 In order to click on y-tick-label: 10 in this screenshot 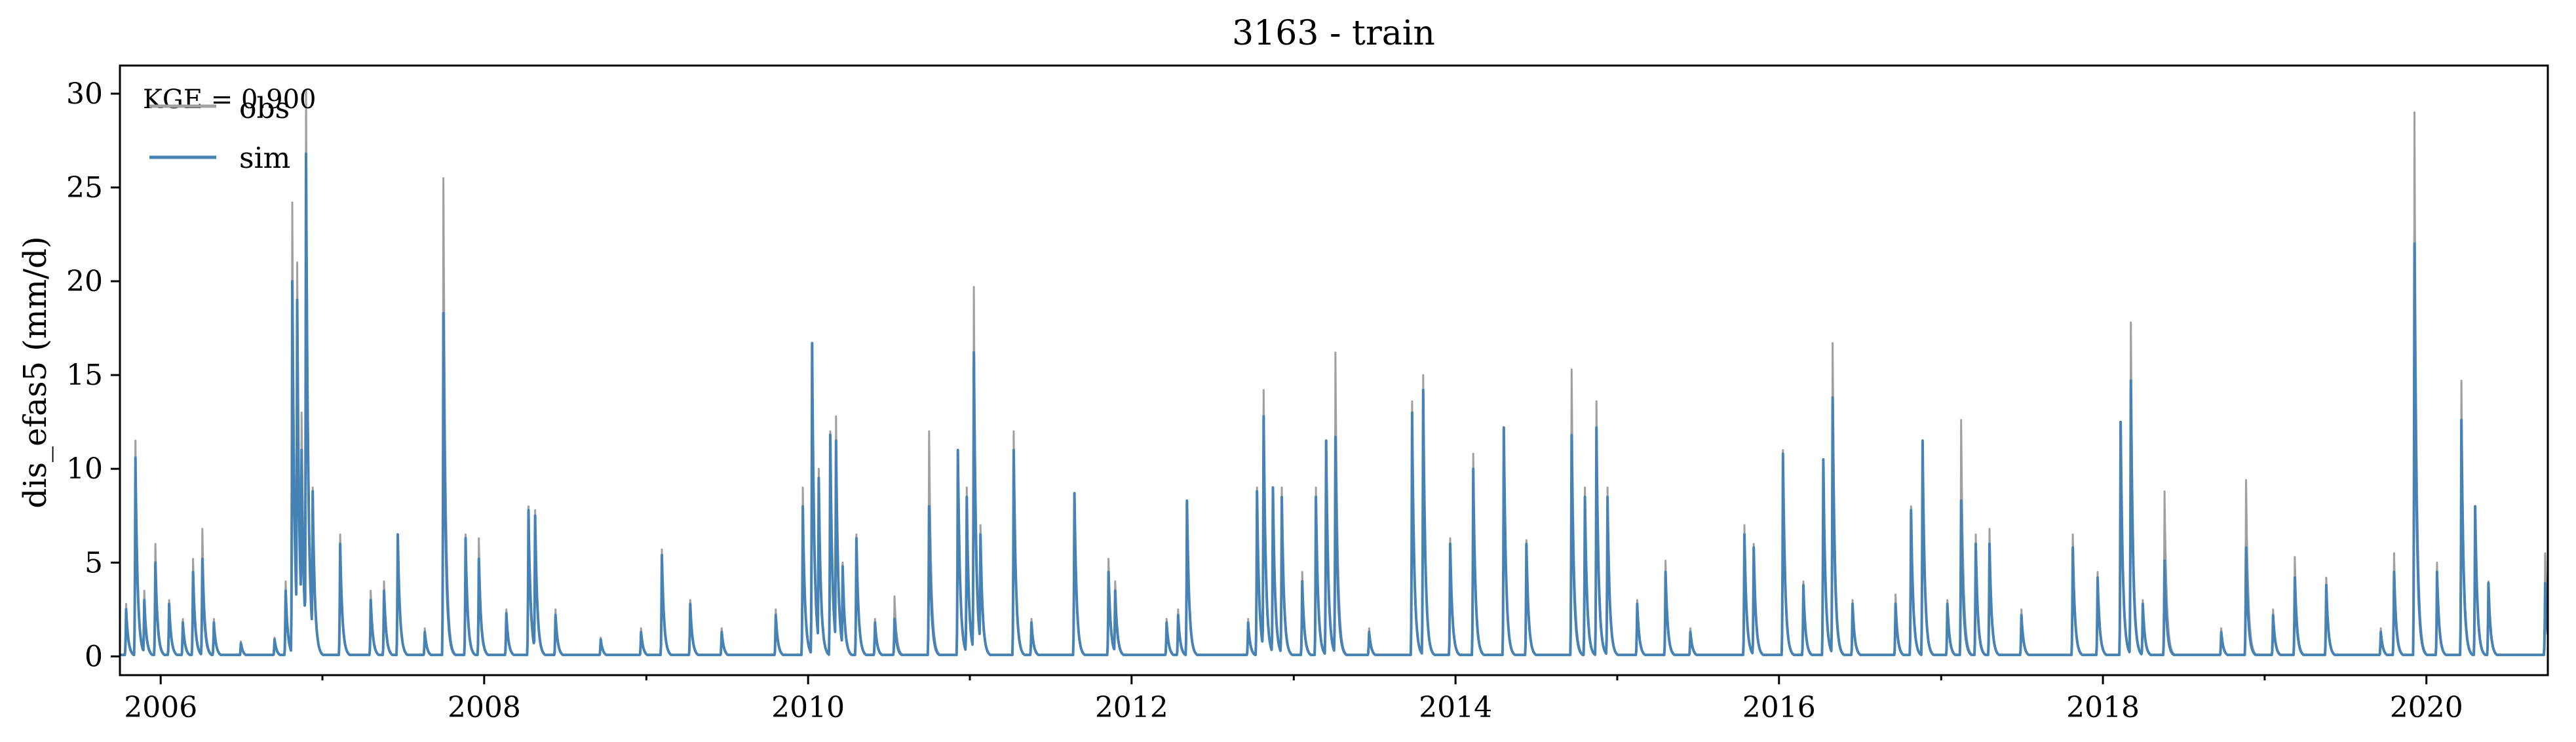, I will do `click(84, 469)`.